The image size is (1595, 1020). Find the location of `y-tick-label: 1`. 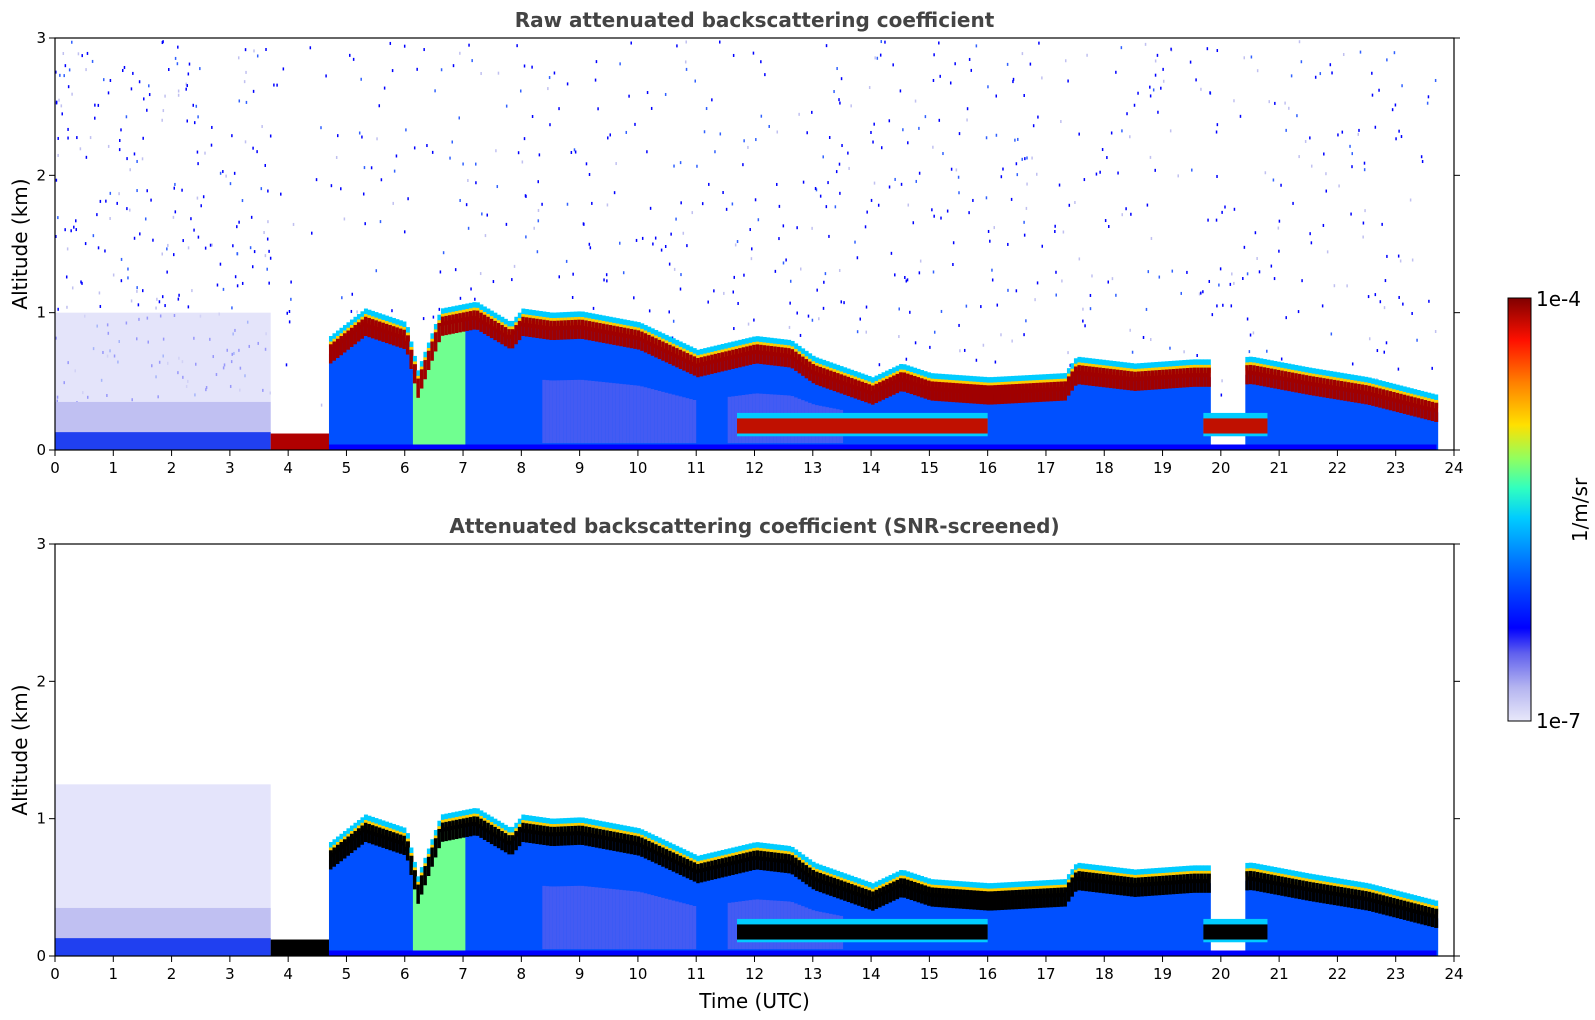

y-tick-label: 1 is located at coordinates (41, 819).